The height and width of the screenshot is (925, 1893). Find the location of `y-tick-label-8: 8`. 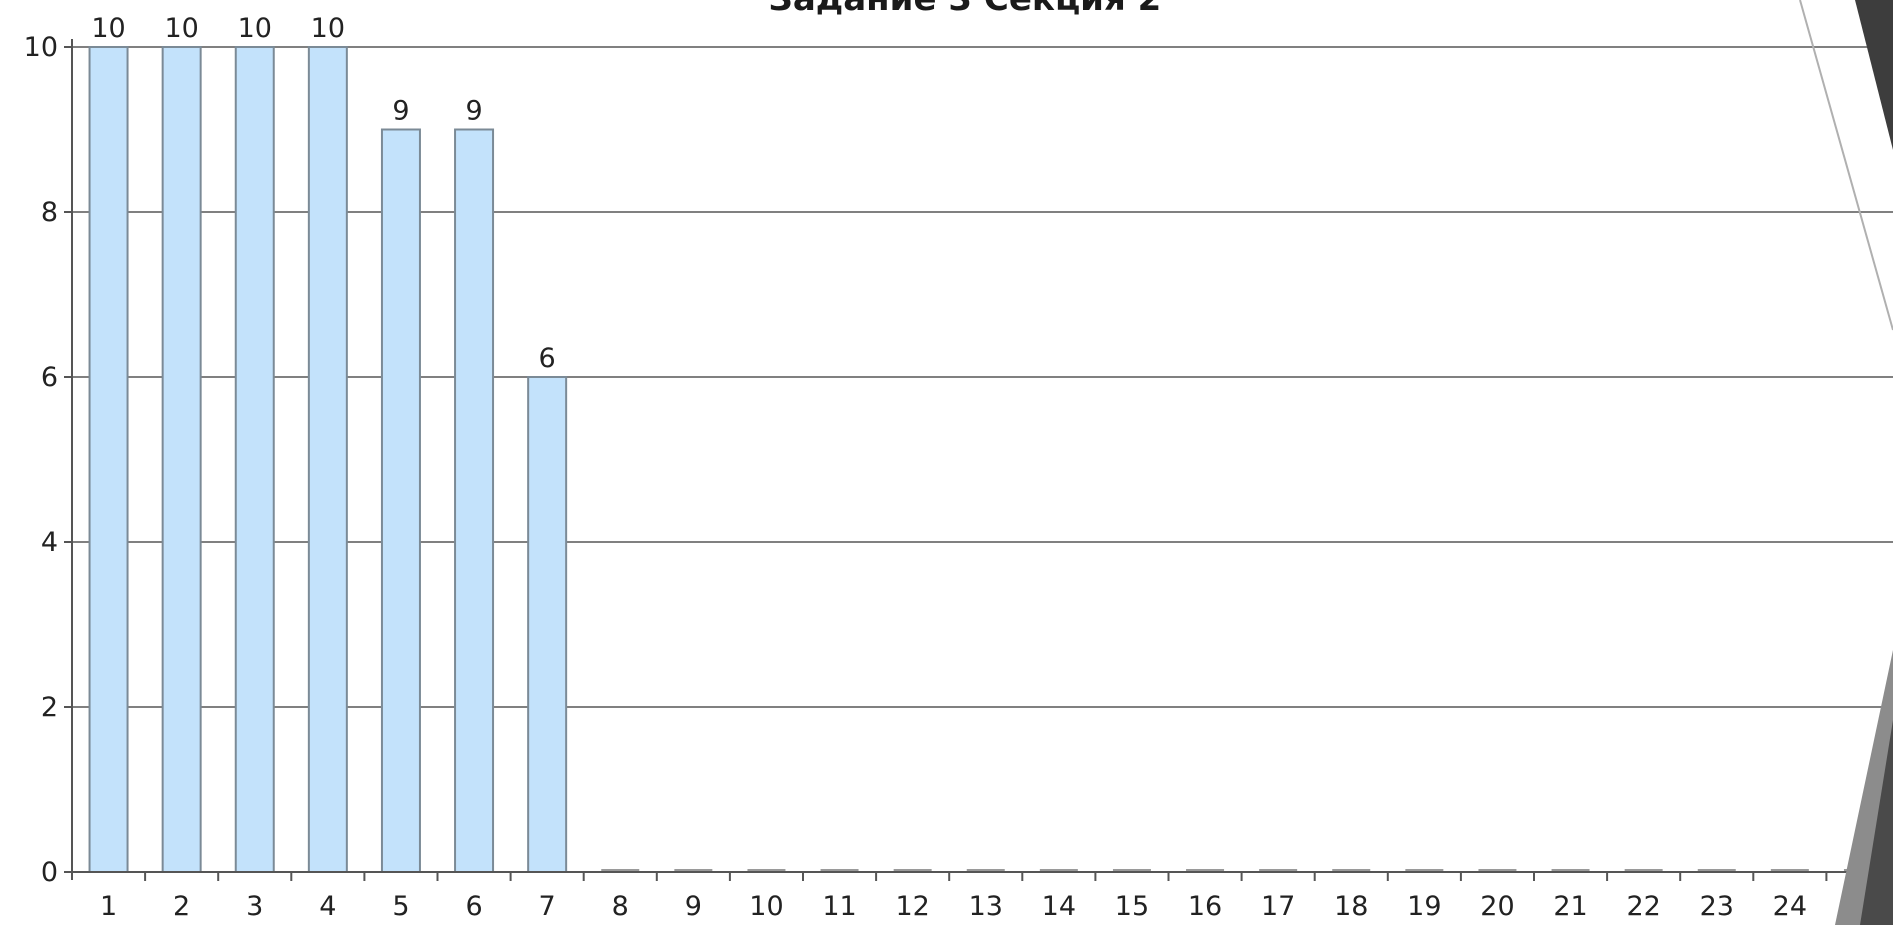

y-tick-label-8: 8 is located at coordinates (49, 212).